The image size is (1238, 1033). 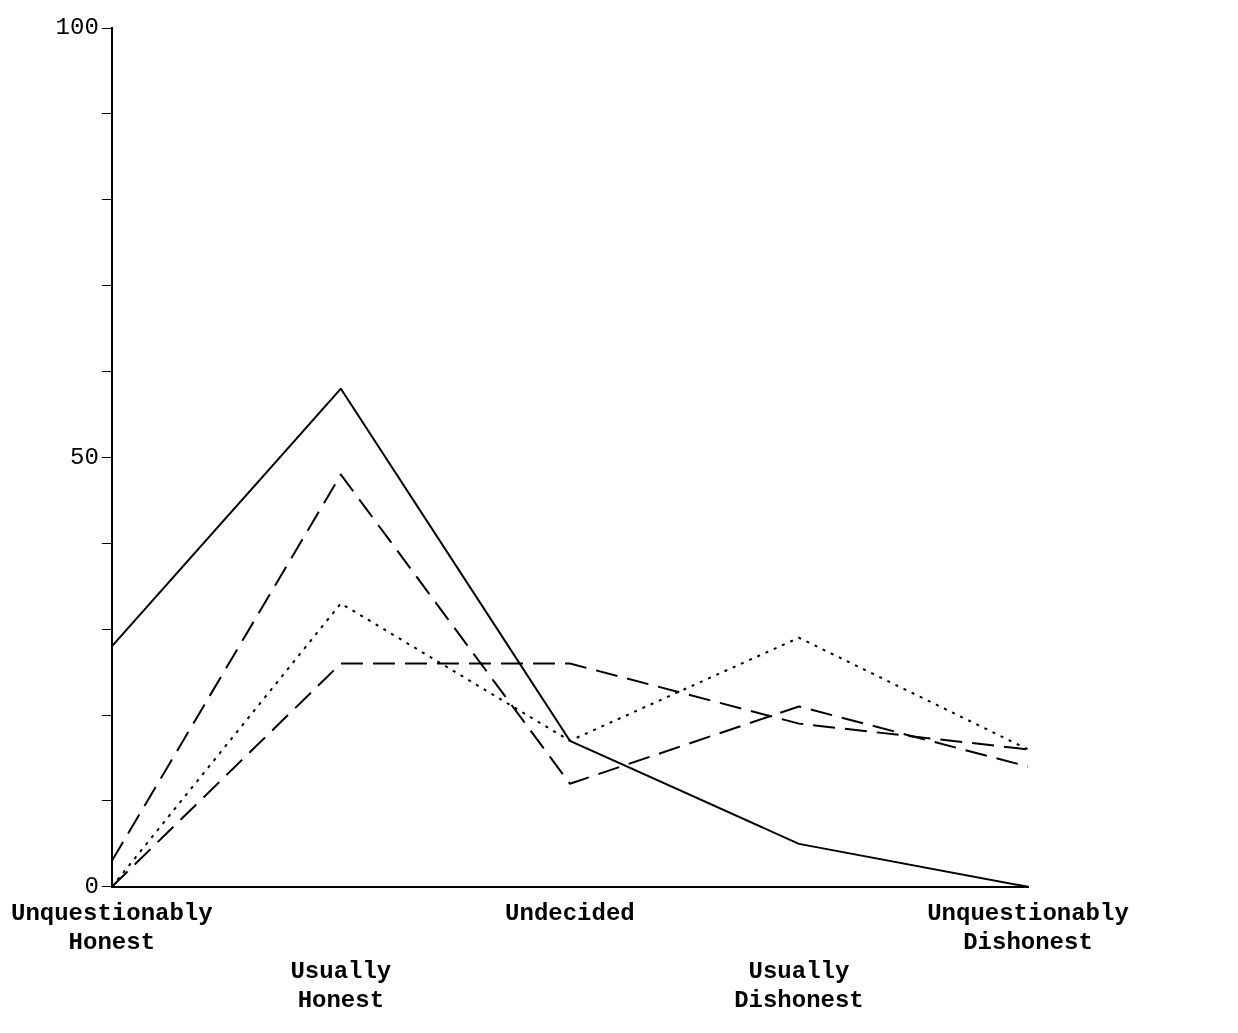 What do you see at coordinates (1028, 928) in the screenshot?
I see `x-tick-label: Unquestionably Dishonest` at bounding box center [1028, 928].